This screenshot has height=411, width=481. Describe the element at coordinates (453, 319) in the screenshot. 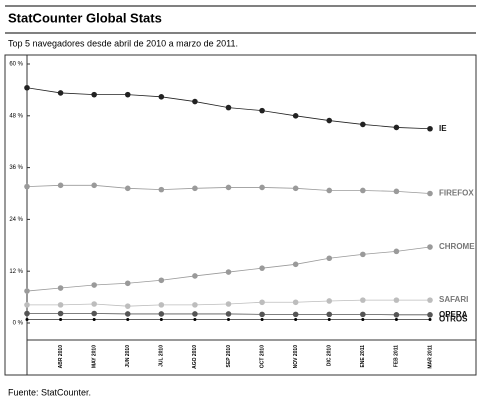

I see `series-label: OTROS` at that location.